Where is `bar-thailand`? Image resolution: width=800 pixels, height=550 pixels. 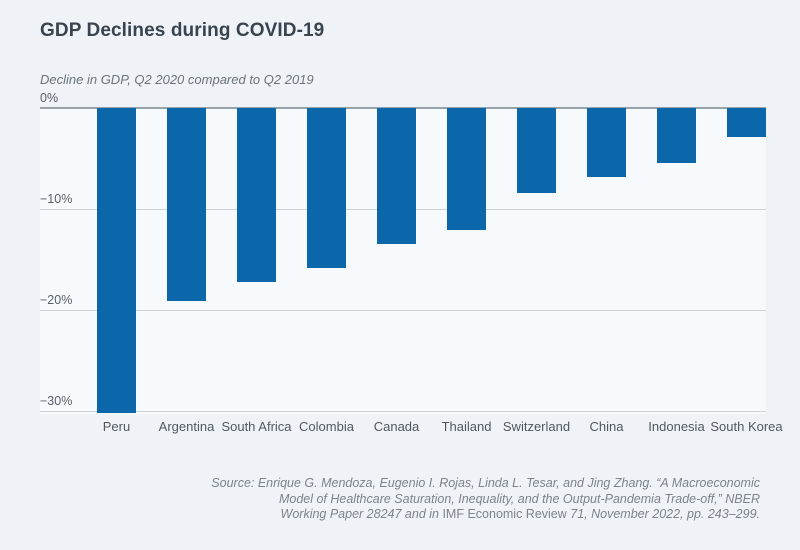 bar-thailand is located at coordinates (466, 169).